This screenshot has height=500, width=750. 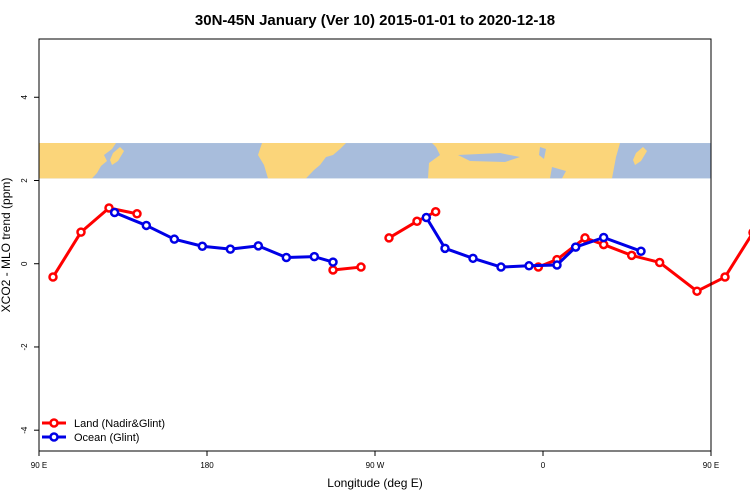 I want to click on x-tick-label: 180, so click(x=207, y=465).